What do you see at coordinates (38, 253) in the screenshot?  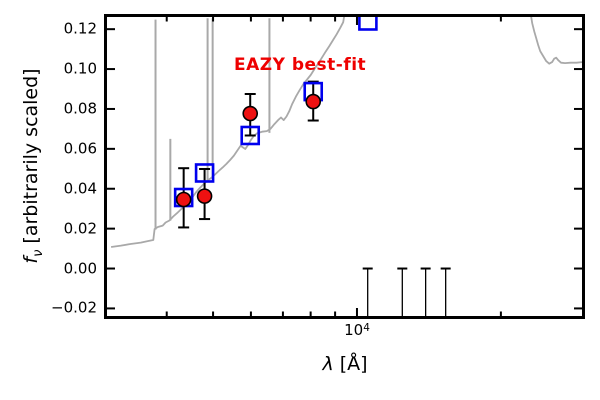 I see `y-axis-subscript: ν` at bounding box center [38, 253].